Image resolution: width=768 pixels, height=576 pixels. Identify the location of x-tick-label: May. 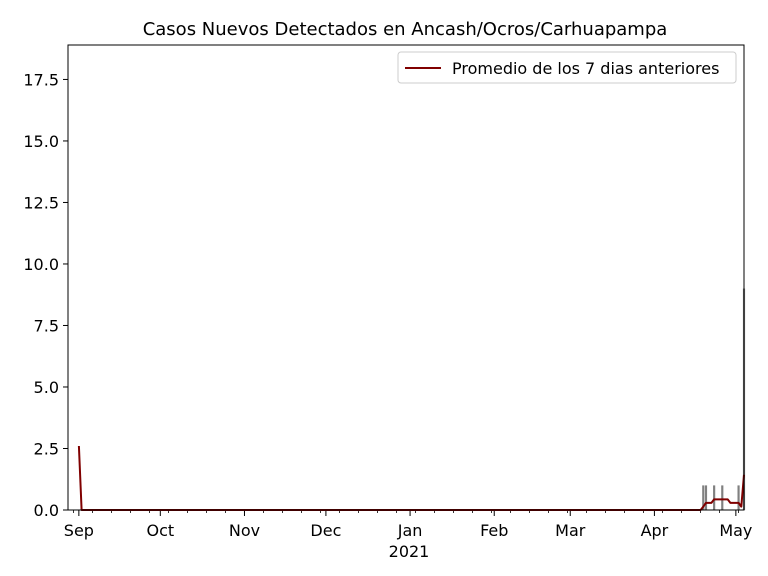
(735, 530).